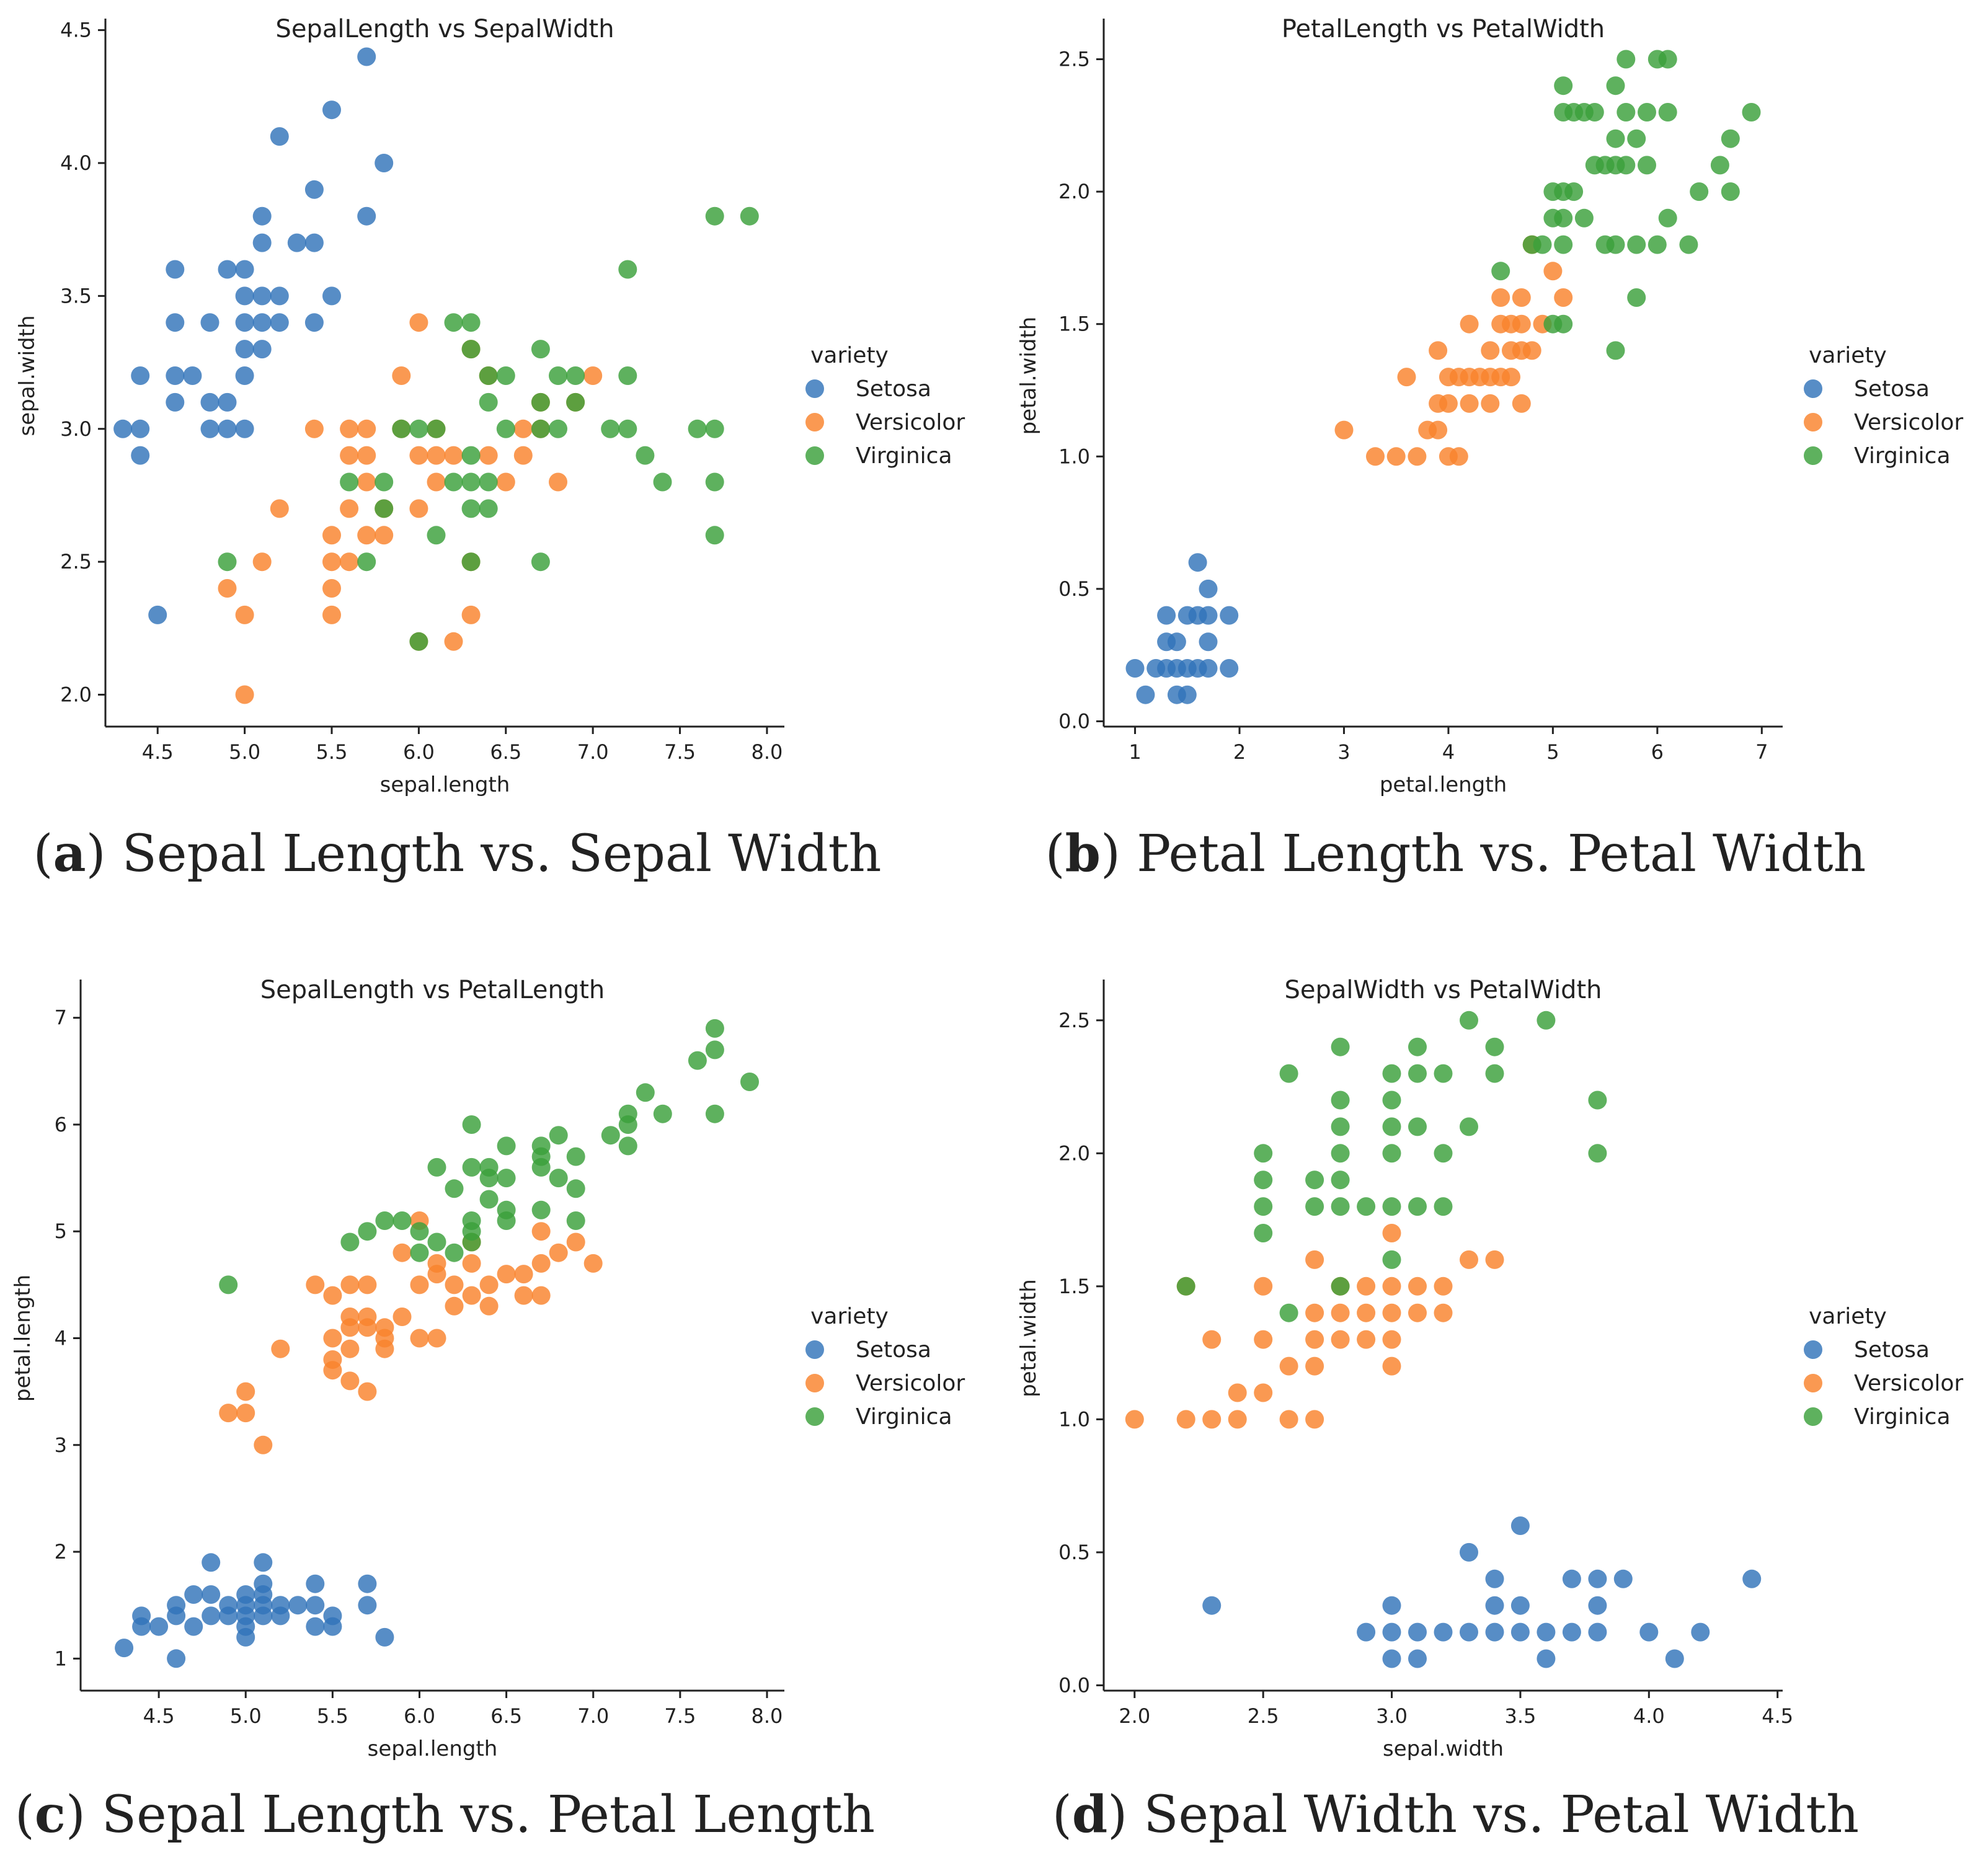 This screenshot has height=1876, width=1978. Describe the element at coordinates (1813, 1383) in the screenshot. I see `legend-marker-versicolor` at that location.